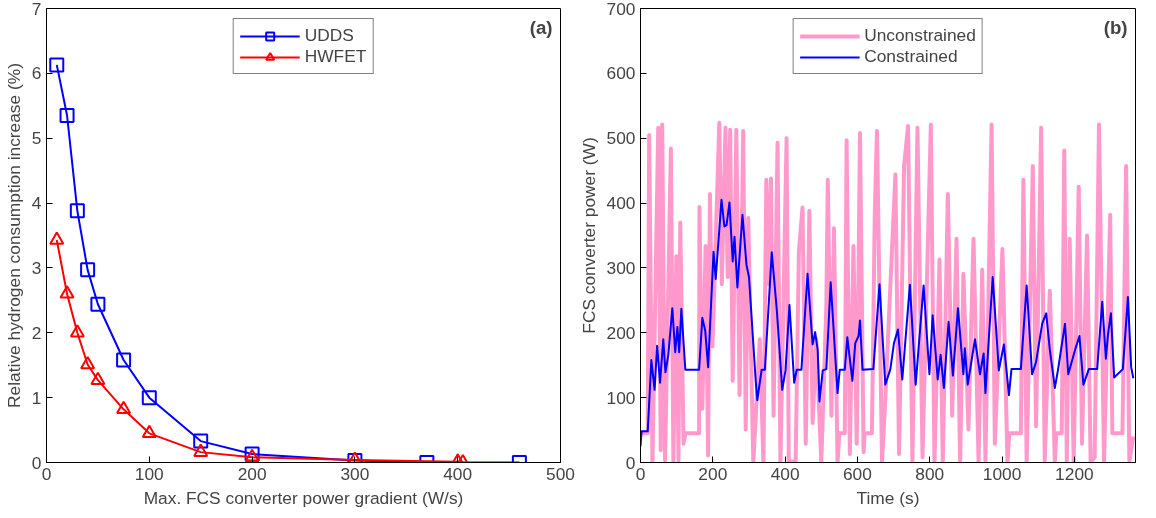 This screenshot has width=1156, height=518. Describe the element at coordinates (621, 138) in the screenshot. I see `y-tick-label: 500` at that location.